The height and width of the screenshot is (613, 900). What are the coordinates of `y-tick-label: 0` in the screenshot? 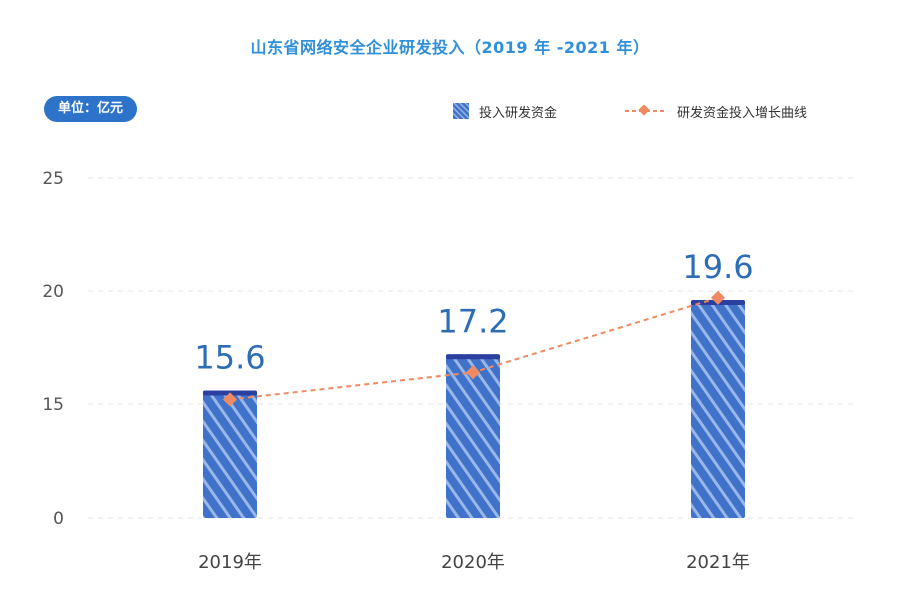 It's located at (58, 519).